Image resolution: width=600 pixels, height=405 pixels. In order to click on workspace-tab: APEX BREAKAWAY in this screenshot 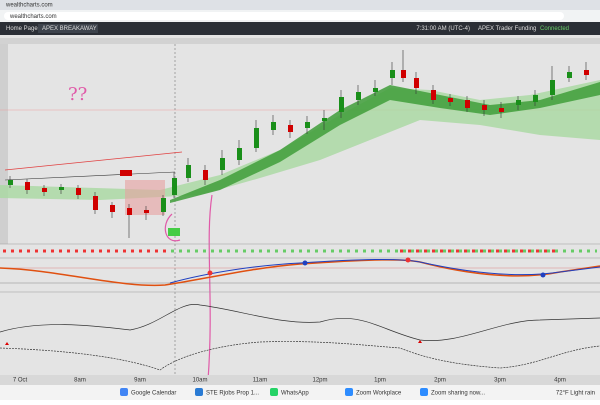, I will do `click(69, 29)`.